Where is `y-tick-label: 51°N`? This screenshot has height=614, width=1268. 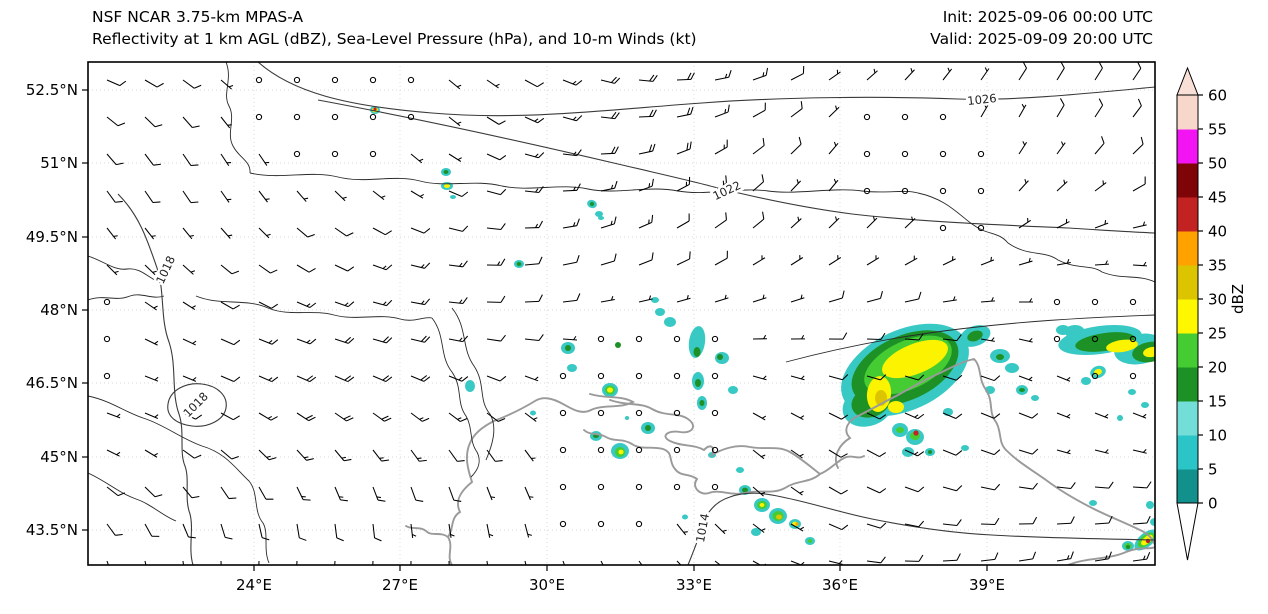
y-tick-label: 51°N is located at coordinates (59, 163).